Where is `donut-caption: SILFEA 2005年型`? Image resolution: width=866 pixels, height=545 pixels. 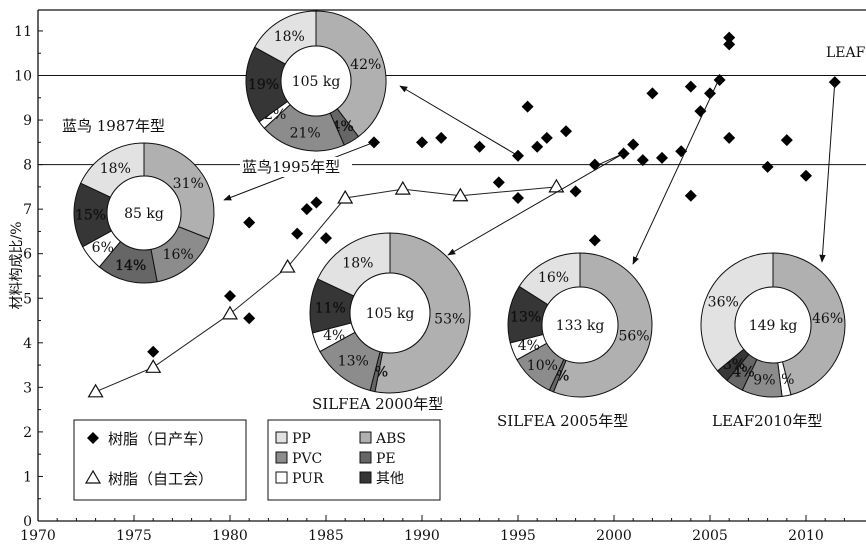 donut-caption: SILFEA 2005年型 is located at coordinates (562, 421).